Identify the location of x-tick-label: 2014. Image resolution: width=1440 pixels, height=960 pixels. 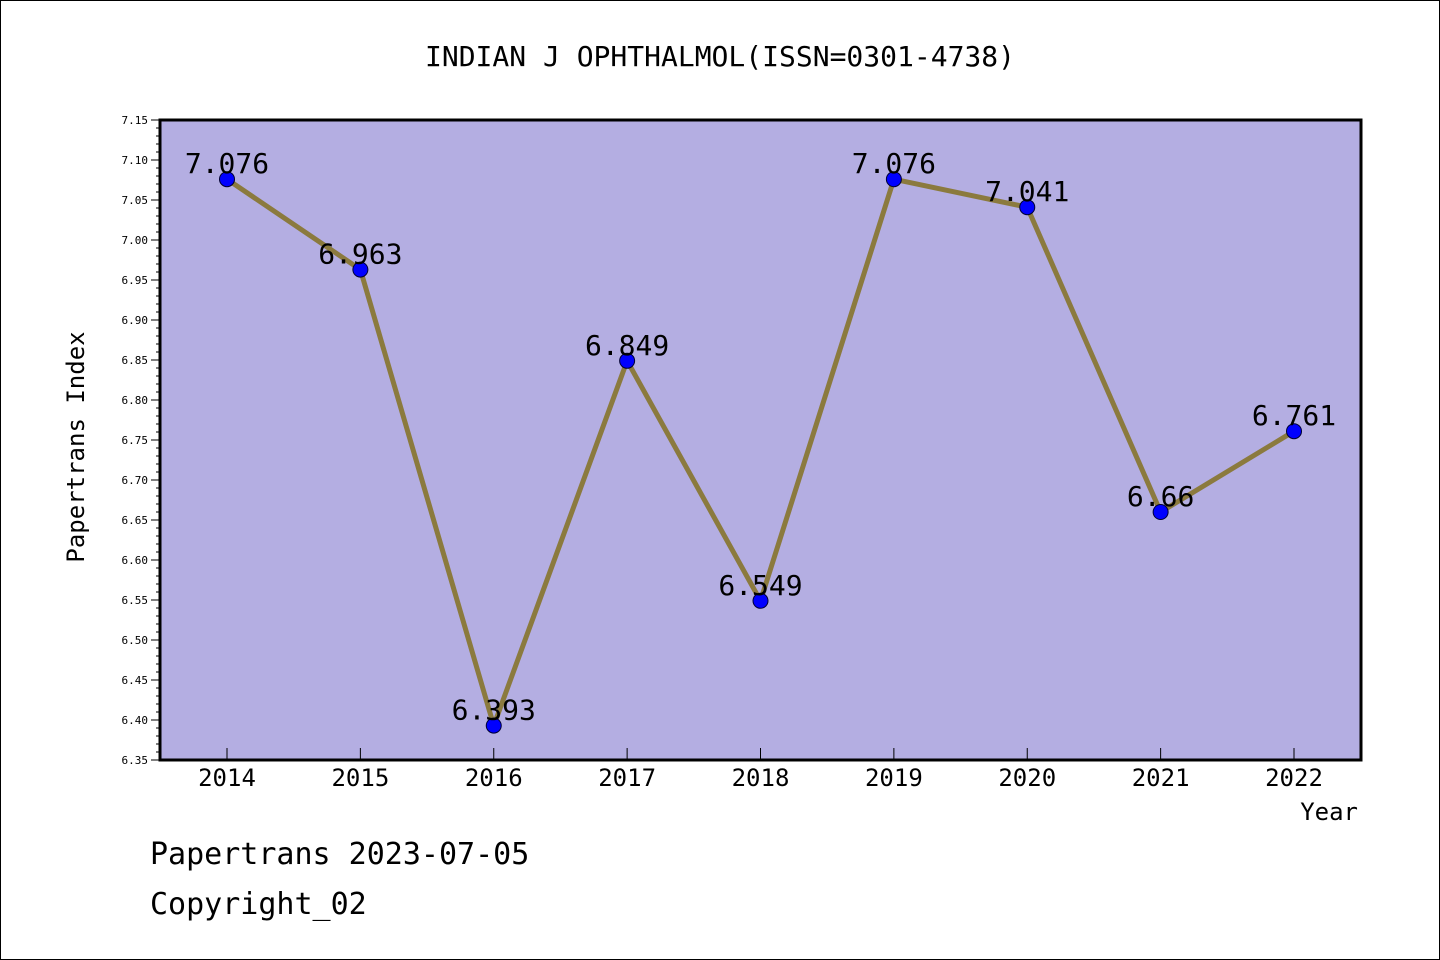
(227, 778).